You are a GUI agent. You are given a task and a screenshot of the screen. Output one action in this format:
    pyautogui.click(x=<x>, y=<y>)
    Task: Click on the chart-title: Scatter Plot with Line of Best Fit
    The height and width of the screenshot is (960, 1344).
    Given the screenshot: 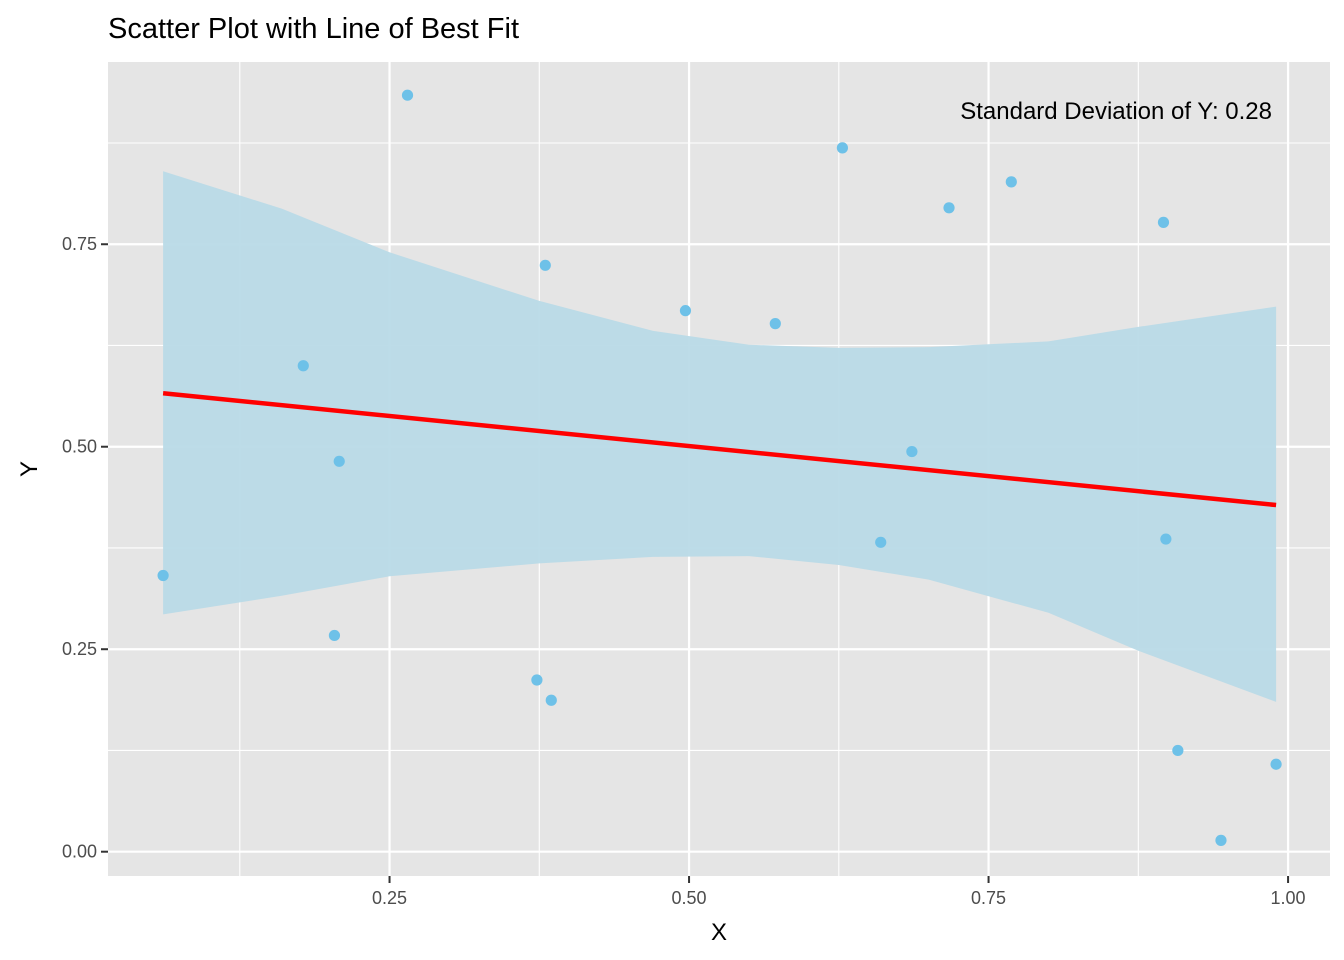 What is the action you would take?
    pyautogui.click(x=313, y=29)
    